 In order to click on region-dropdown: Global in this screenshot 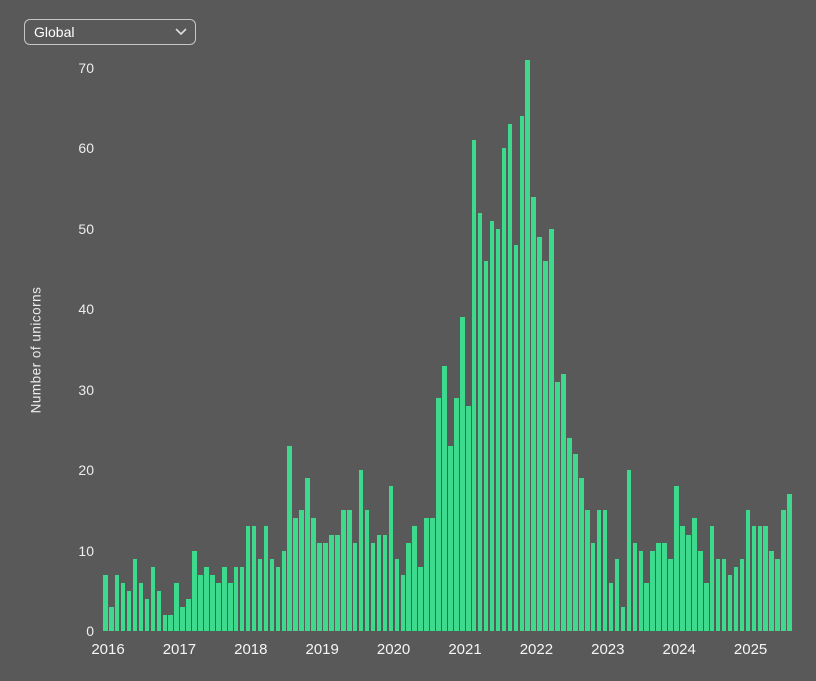, I will do `click(110, 32)`.